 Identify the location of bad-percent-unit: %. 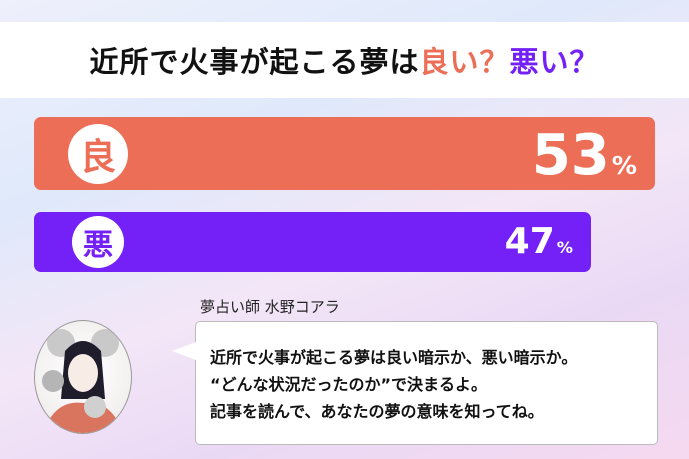
(564, 247).